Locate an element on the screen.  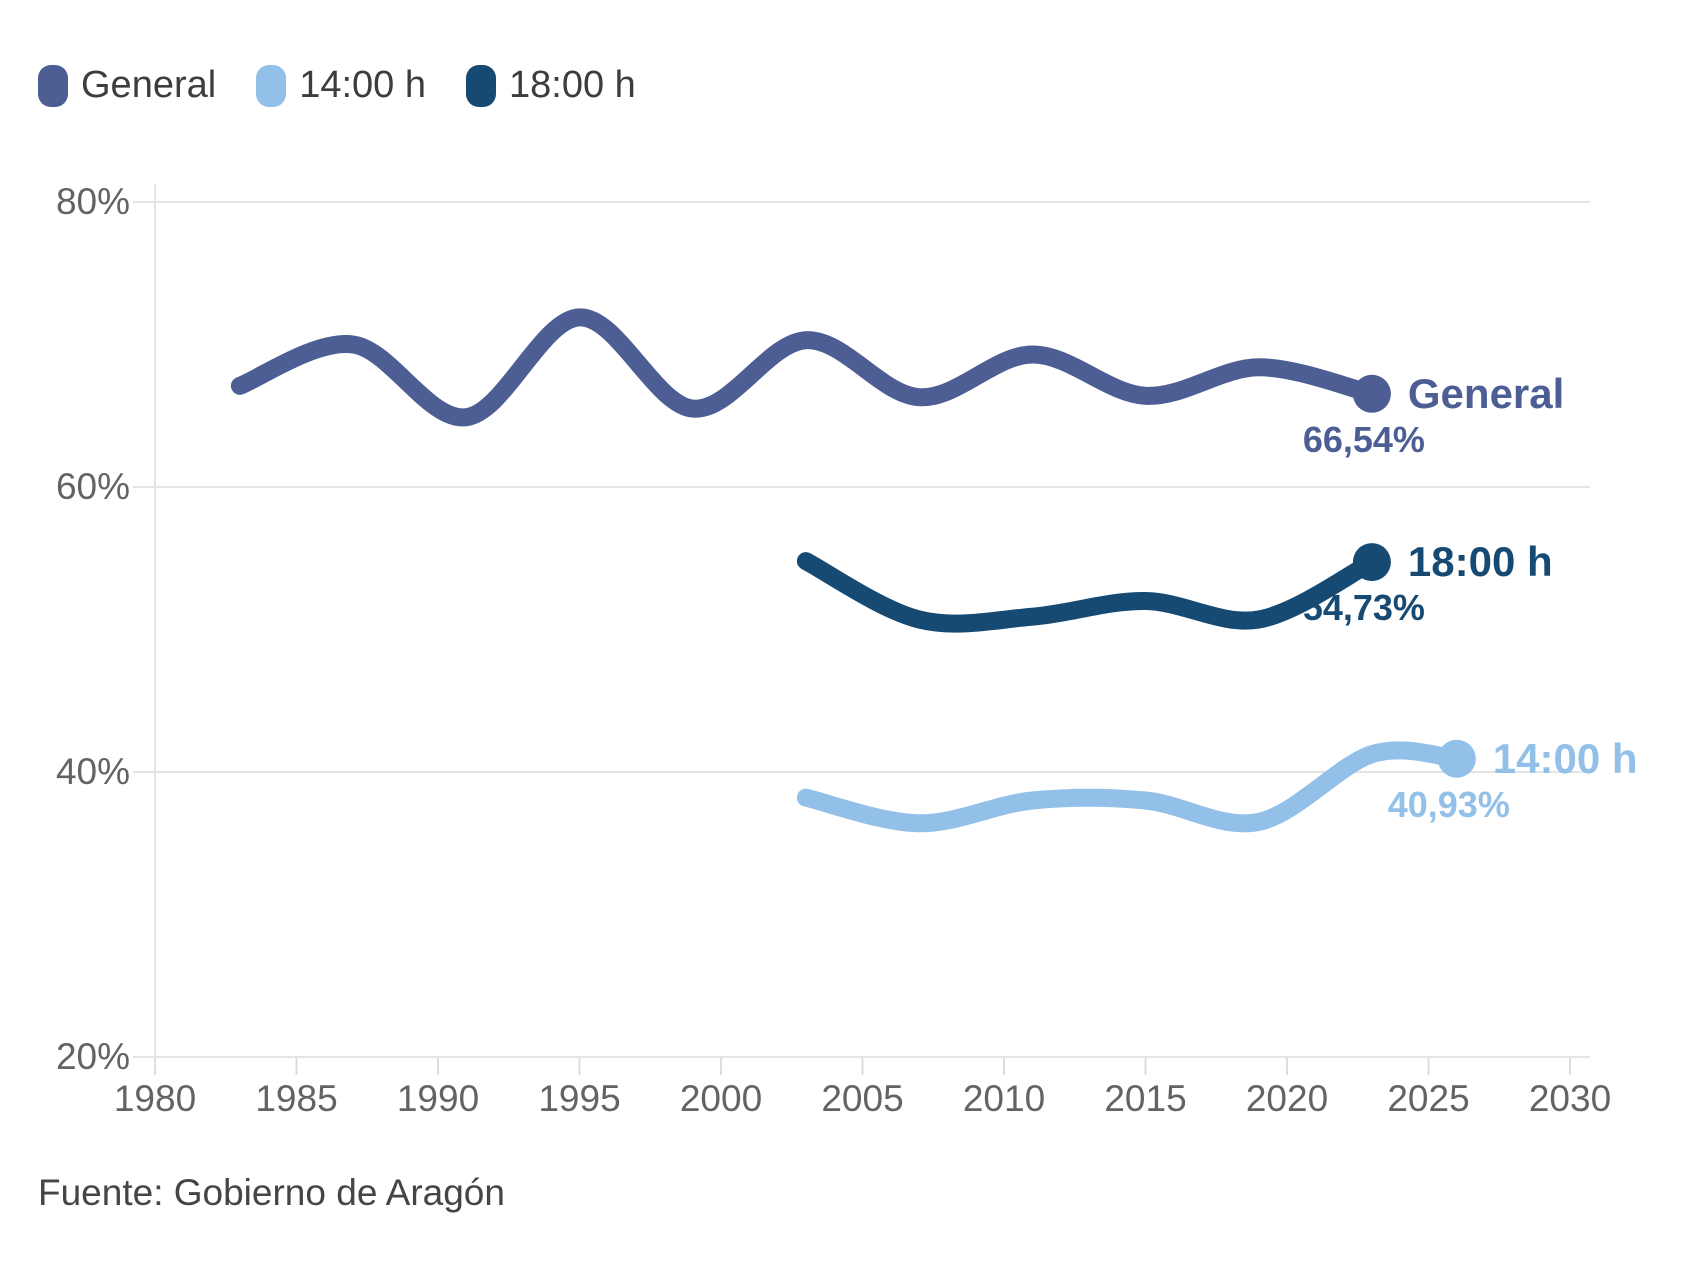
y-axis-tick-label: 40% is located at coordinates (92, 771).